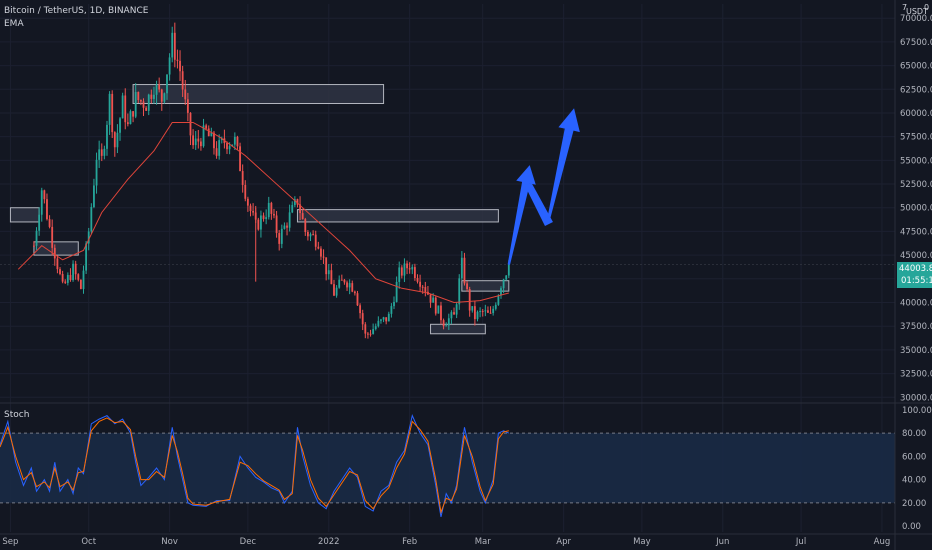 This screenshot has width=932, height=550. Describe the element at coordinates (882, 542) in the screenshot. I see `time-tick-label: Aug` at that location.